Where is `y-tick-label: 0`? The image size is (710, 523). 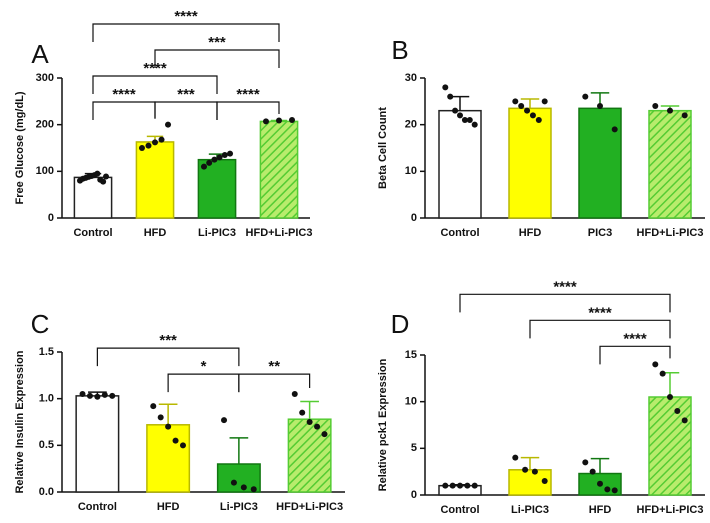 y-tick-label: 0 is located at coordinates (51, 218).